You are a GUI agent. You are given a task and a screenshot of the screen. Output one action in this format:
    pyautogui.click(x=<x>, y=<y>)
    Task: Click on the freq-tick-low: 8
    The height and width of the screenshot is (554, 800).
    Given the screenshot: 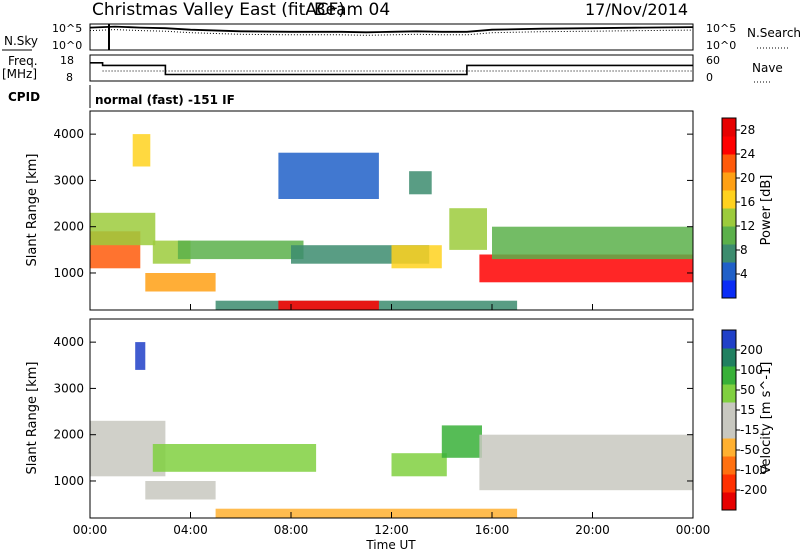 What is the action you would take?
    pyautogui.click(x=69, y=77)
    